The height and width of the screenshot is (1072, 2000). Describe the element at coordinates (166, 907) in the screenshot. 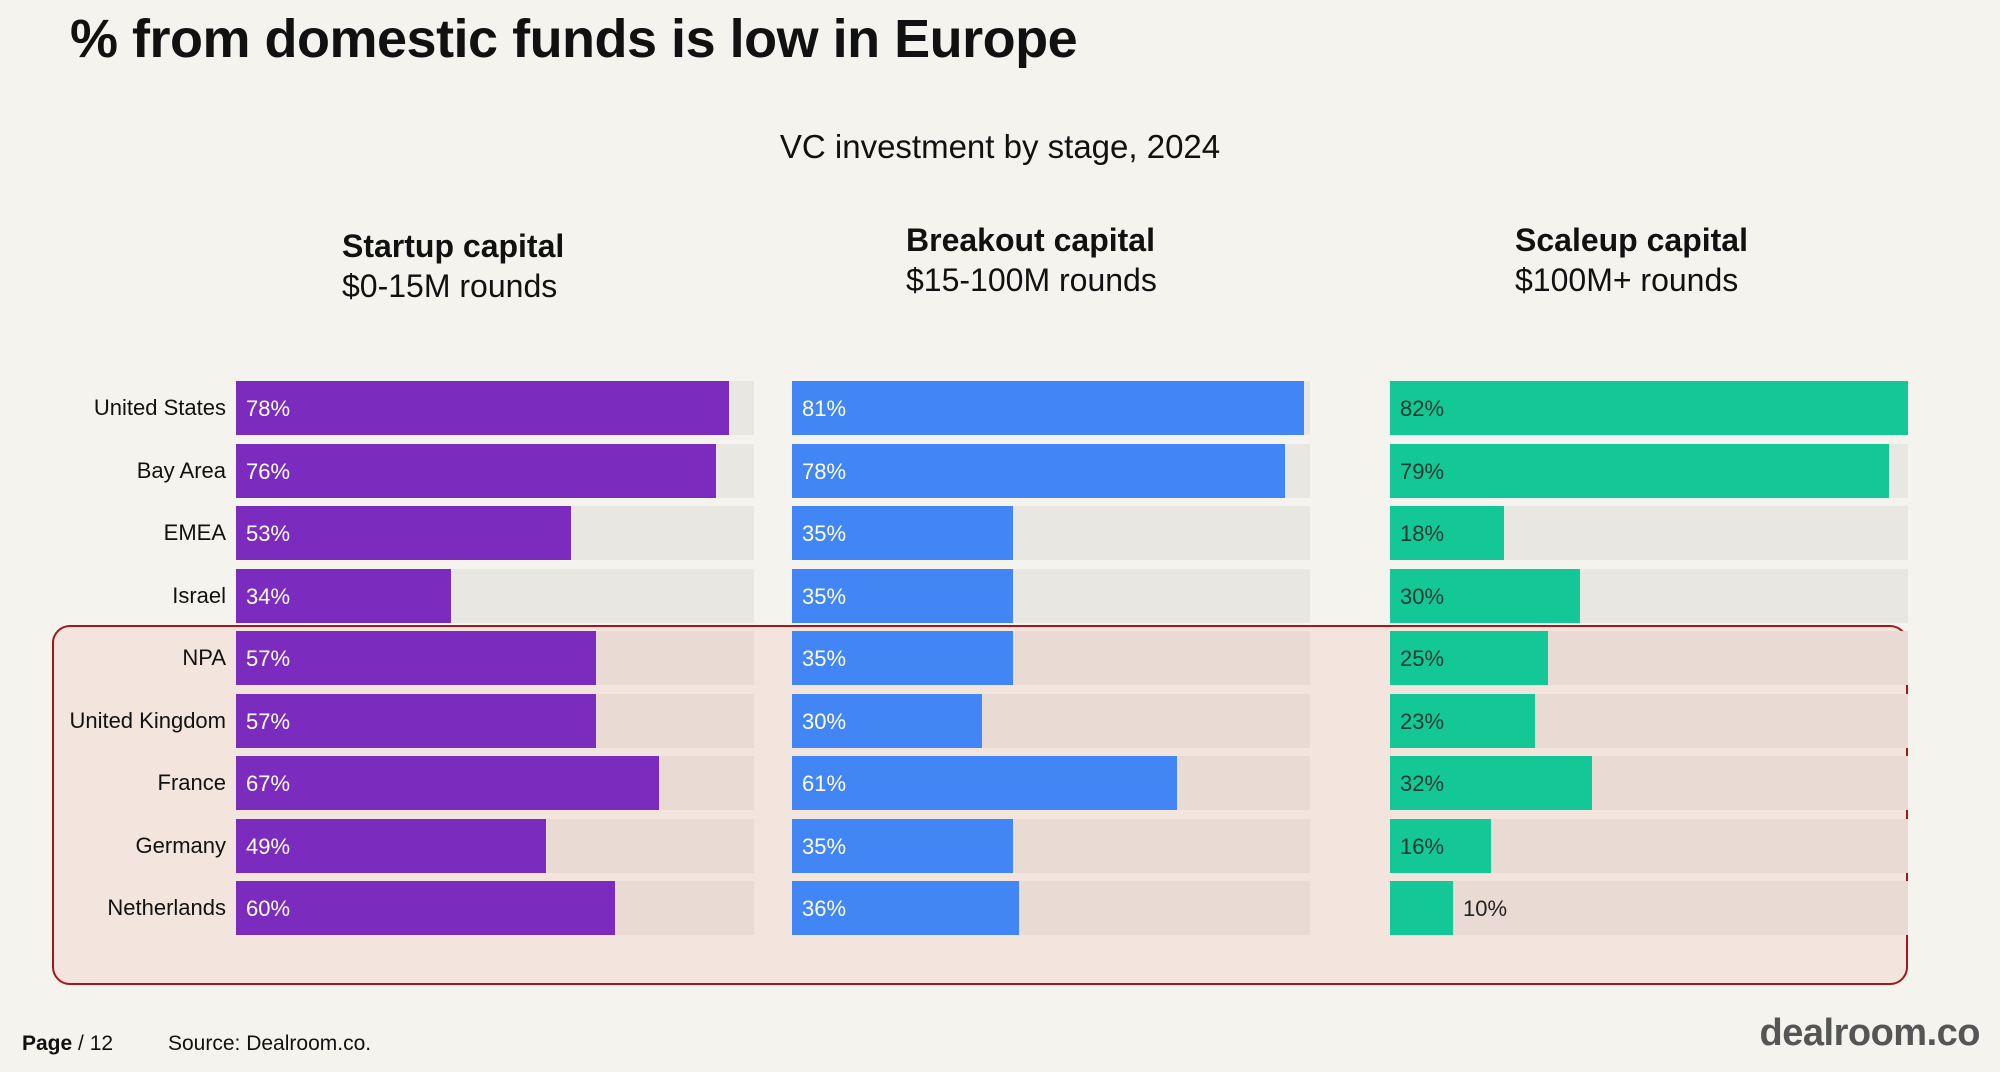

I see `category-label: Netherlands` at that location.